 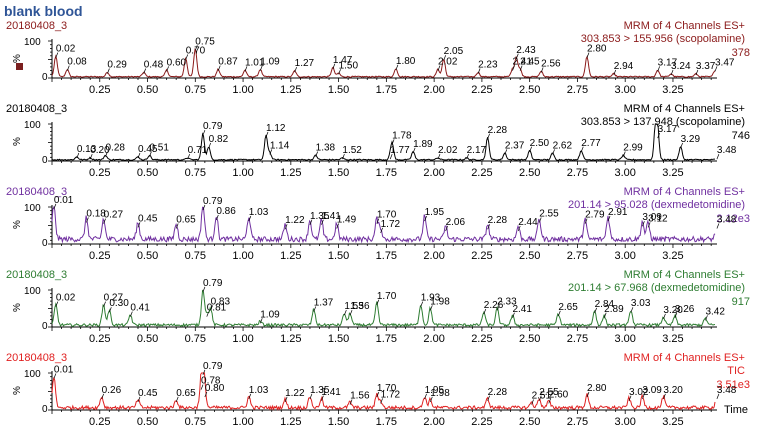 What do you see at coordinates (115, 148) in the screenshot?
I see `peak-label: 0.28` at bounding box center [115, 148].